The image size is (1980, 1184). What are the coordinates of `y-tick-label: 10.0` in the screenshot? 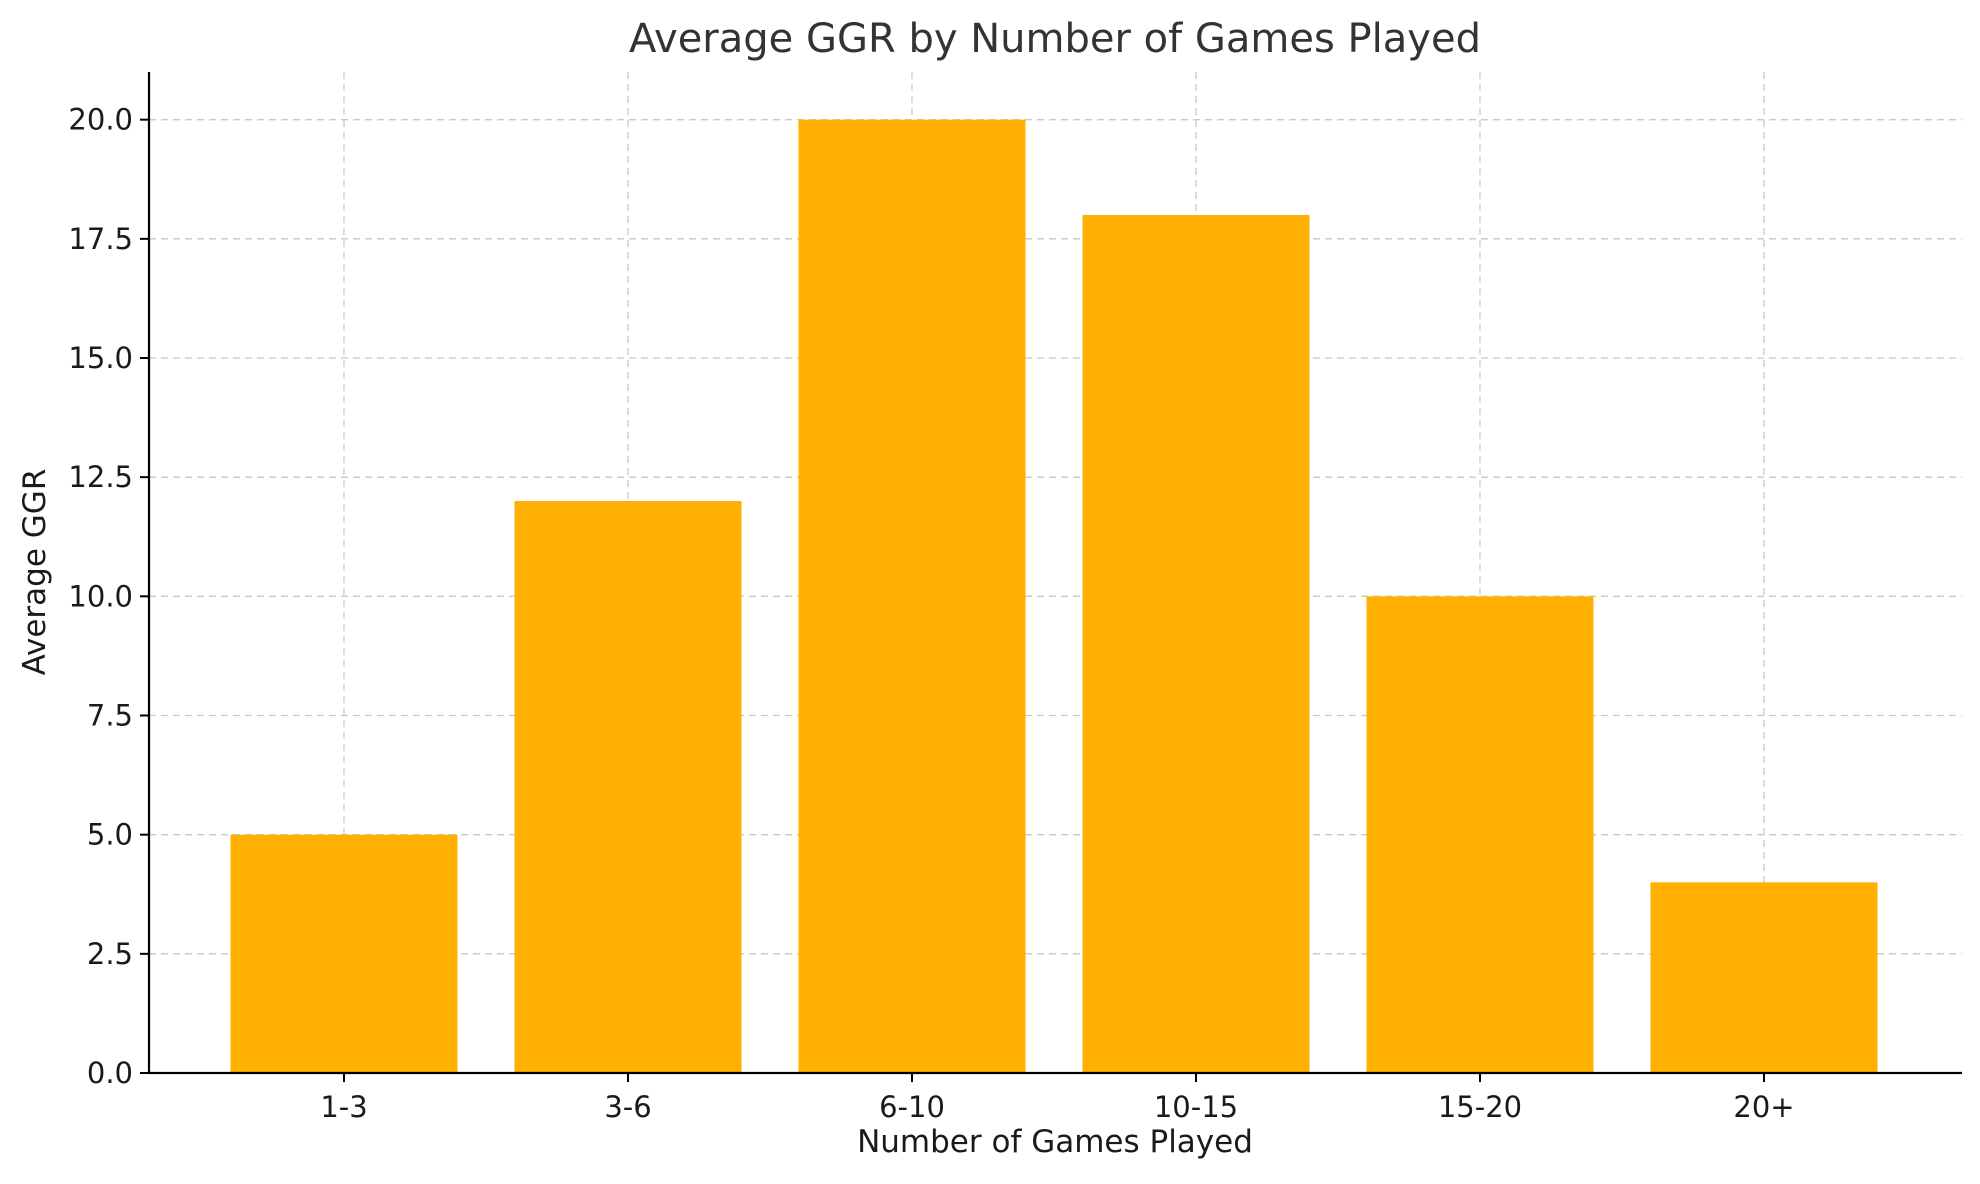 It's located at (100, 596).